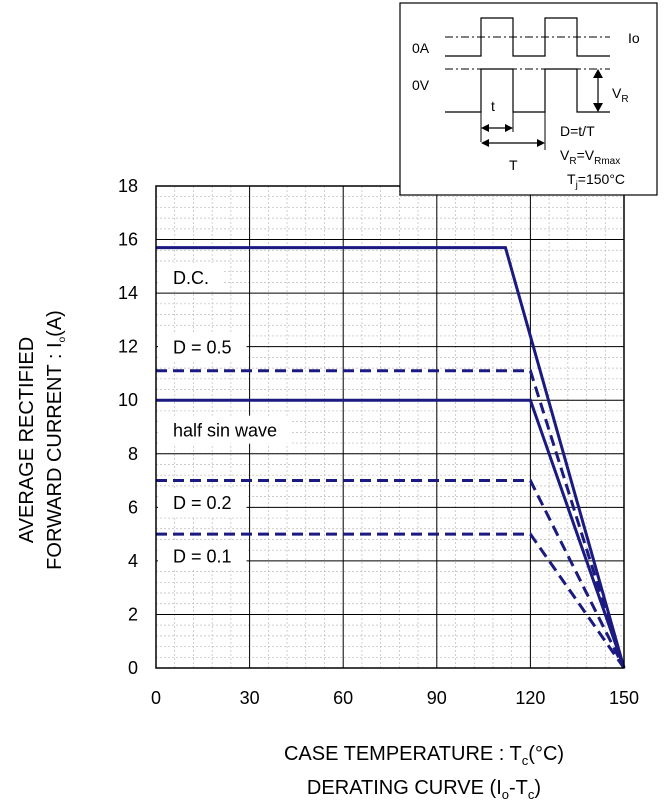 This screenshot has height=807, width=664. Describe the element at coordinates (133, 454) in the screenshot. I see `y-tick-label: 8` at that location.